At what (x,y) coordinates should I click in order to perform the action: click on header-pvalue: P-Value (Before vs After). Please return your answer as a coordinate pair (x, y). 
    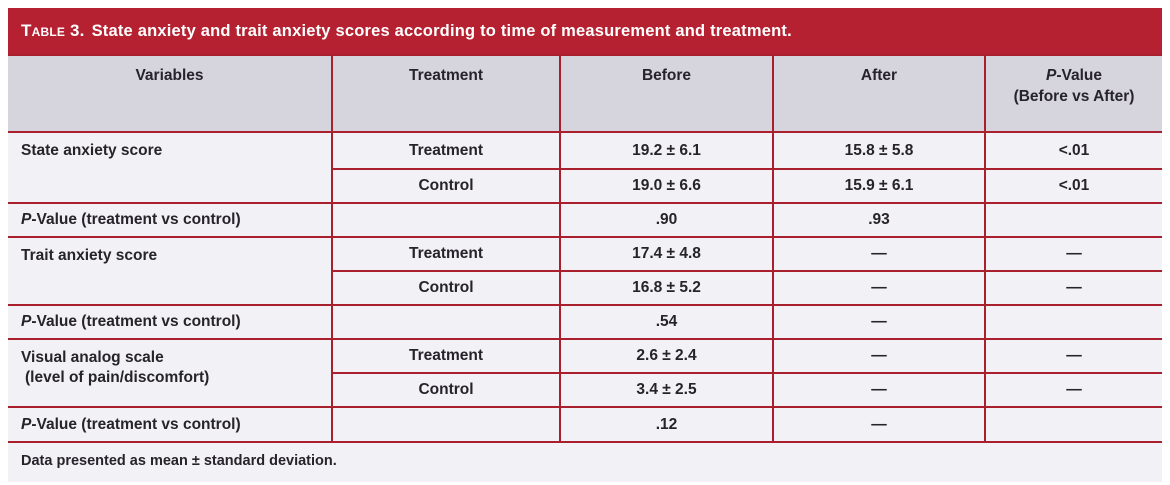
    Looking at the image, I should click on (1073, 93).